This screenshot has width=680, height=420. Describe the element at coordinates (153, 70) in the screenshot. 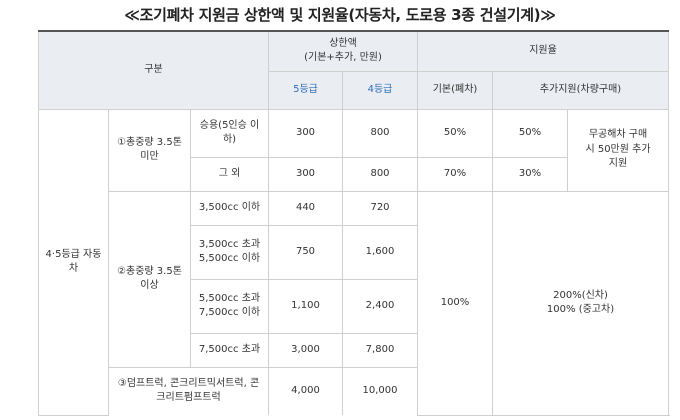

I see `header-gubun: 구분` at that location.